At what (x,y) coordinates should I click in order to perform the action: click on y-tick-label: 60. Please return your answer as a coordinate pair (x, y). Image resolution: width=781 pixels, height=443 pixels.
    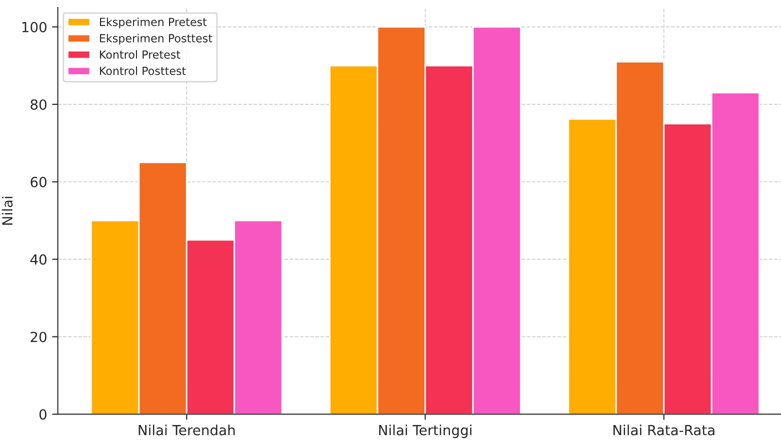
    Looking at the image, I should click on (38, 182).